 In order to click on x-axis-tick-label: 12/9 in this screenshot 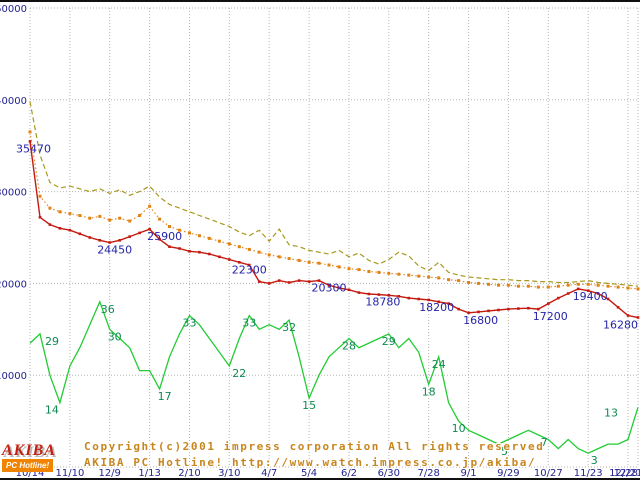, I will do `click(109, 473)`.